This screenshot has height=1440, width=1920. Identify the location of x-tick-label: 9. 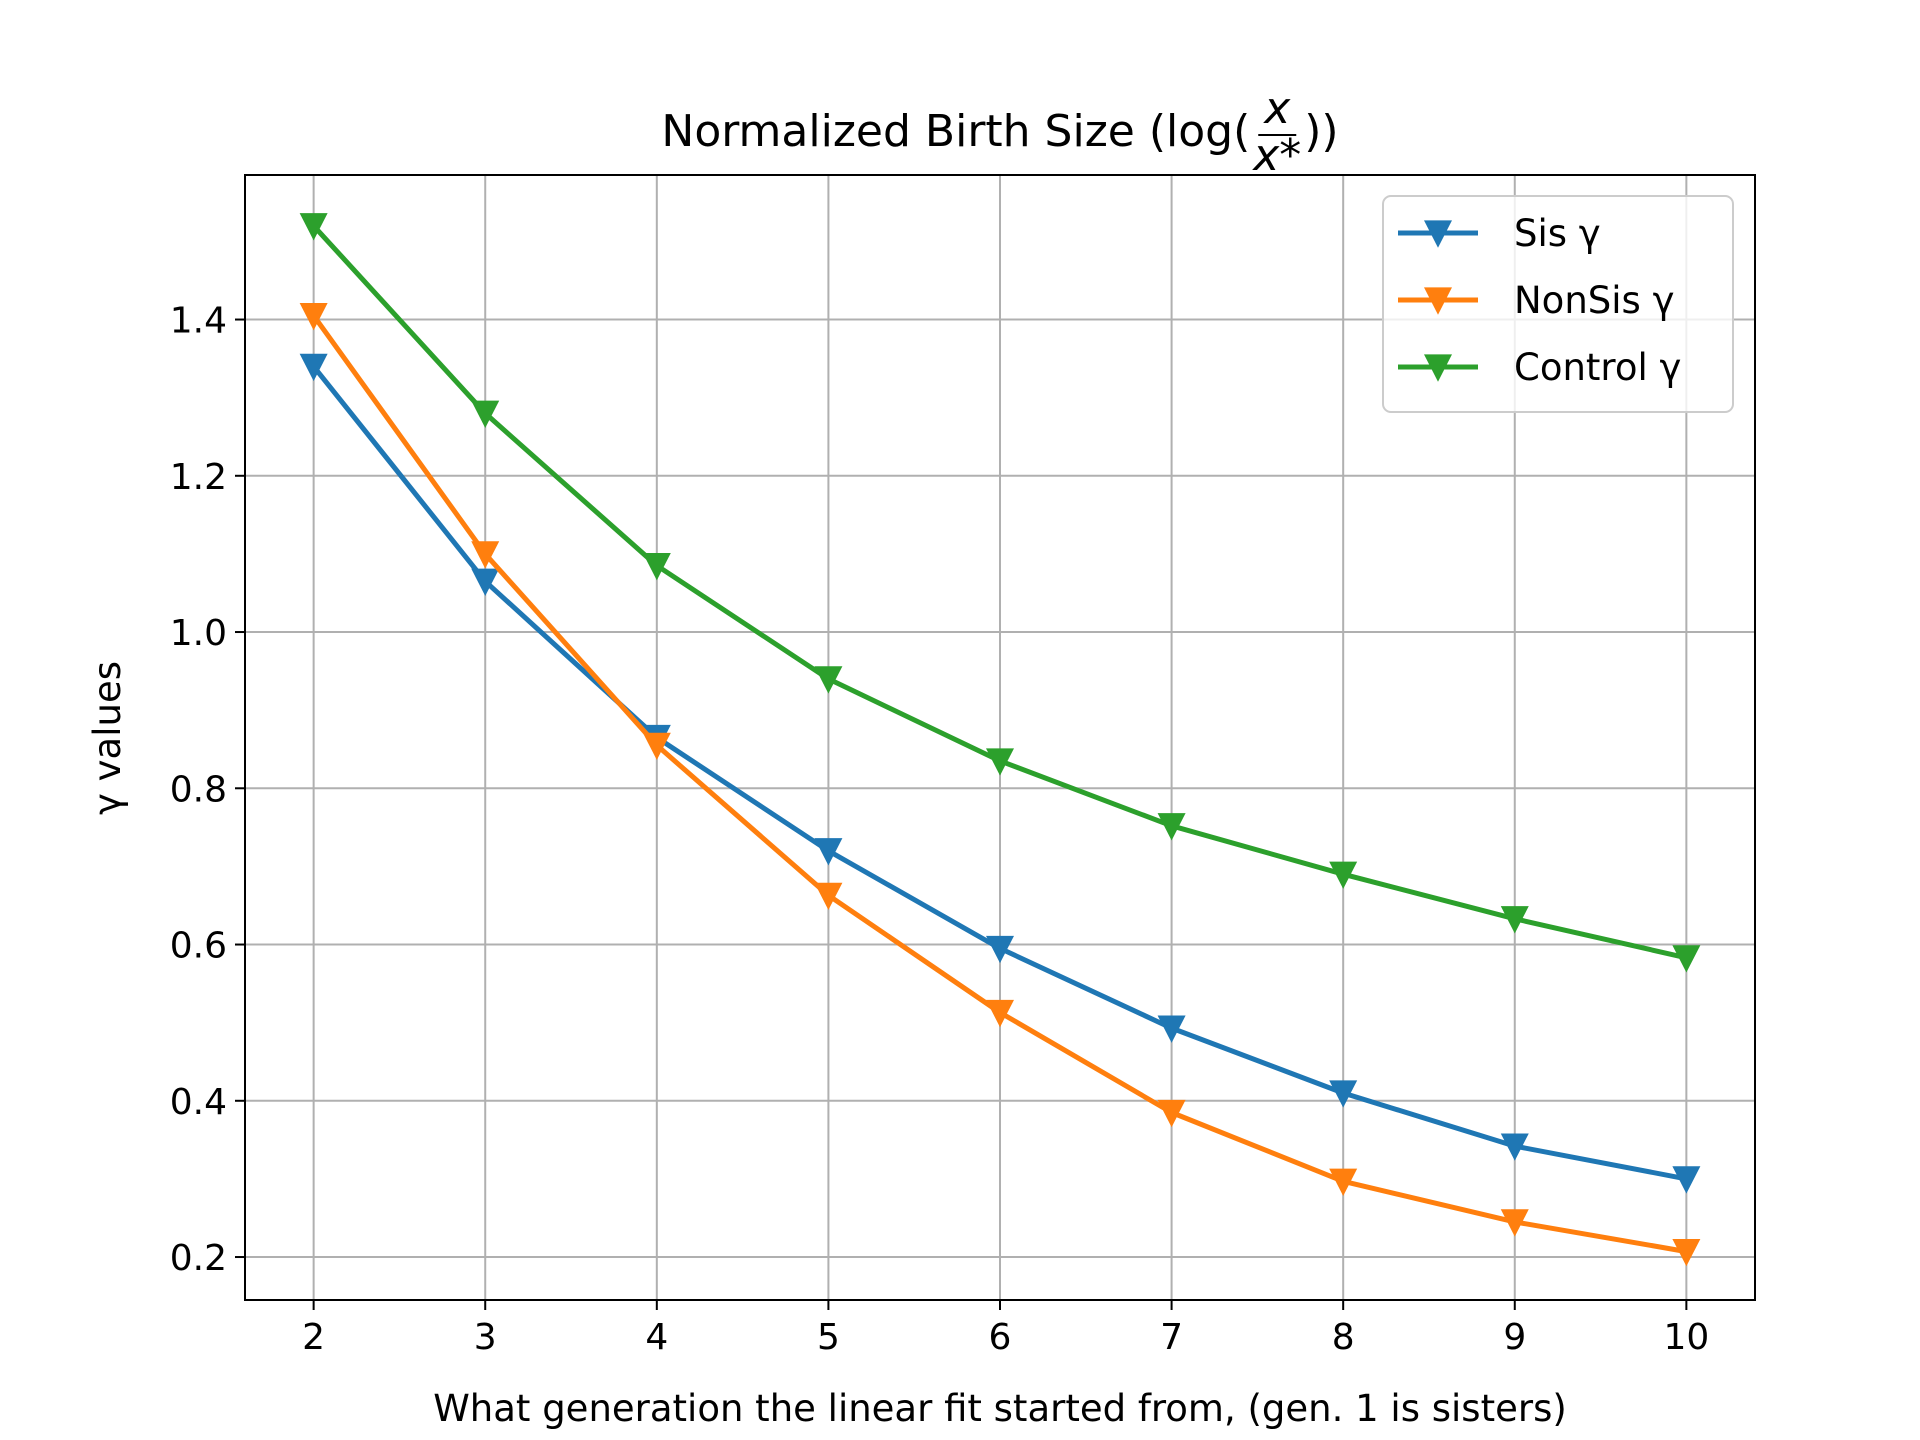
(1514, 1337).